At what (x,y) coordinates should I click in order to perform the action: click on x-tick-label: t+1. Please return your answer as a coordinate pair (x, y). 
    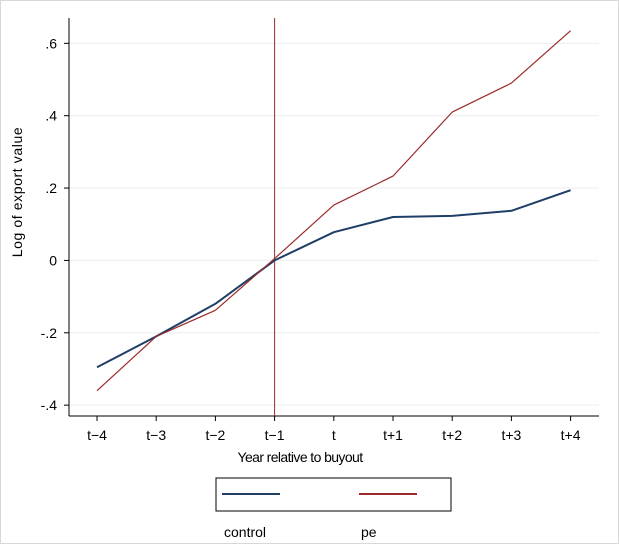
    Looking at the image, I should click on (393, 435).